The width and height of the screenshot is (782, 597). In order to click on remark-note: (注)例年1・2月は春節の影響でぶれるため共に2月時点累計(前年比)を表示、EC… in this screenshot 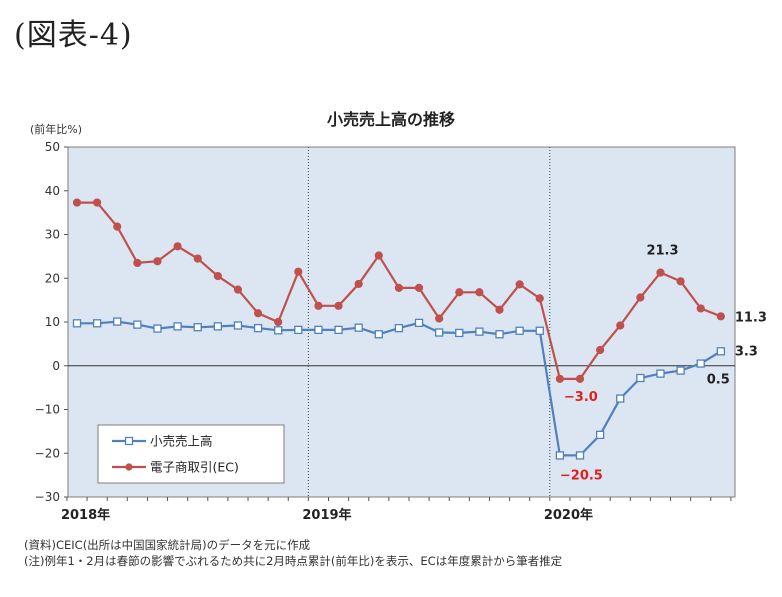, I will do `click(293, 561)`.